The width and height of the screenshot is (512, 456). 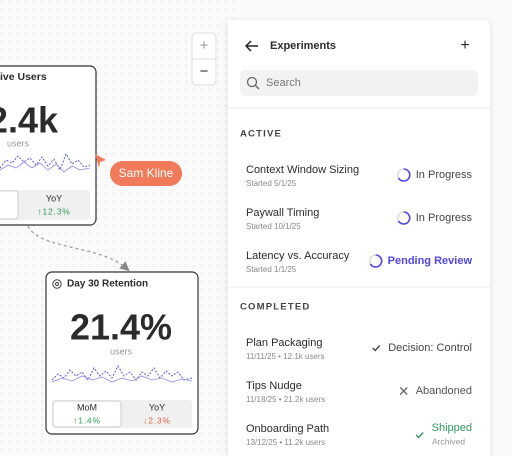 What do you see at coordinates (87, 420) in the screenshot?
I see `tab-change: ↑1.4%` at bounding box center [87, 420].